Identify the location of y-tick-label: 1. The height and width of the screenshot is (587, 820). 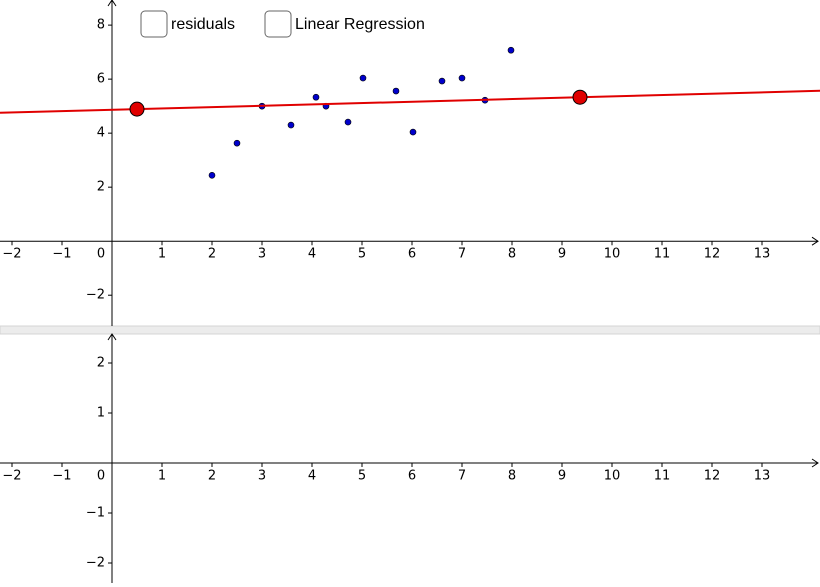
(101, 413).